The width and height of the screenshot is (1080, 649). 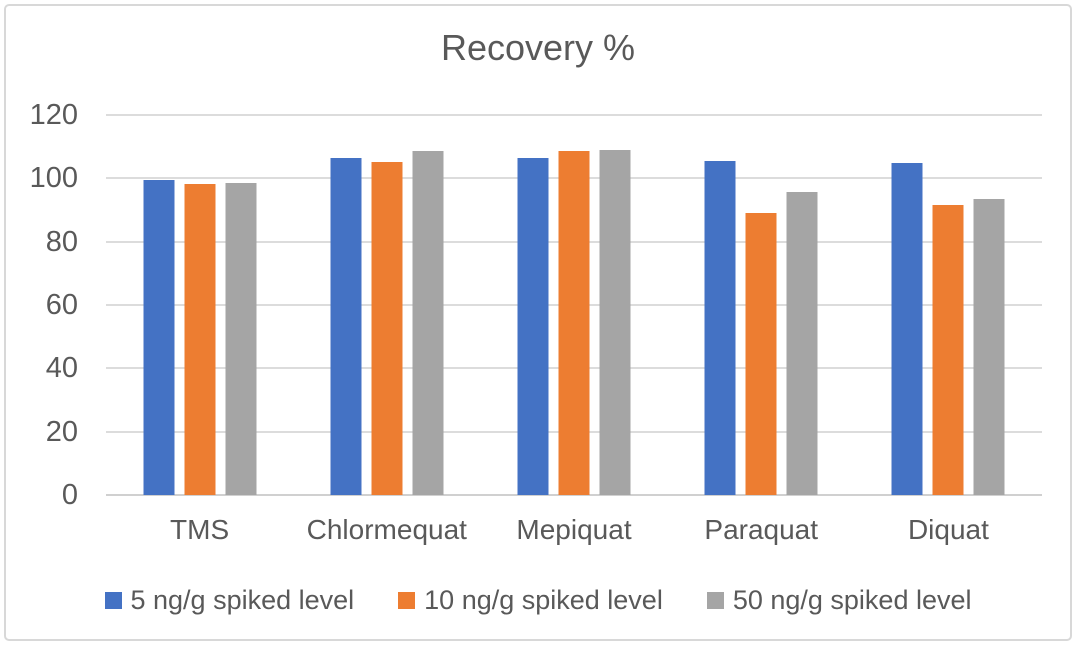 What do you see at coordinates (543, 600) in the screenshot?
I see `legend-label: 10 ng/g spiked level` at bounding box center [543, 600].